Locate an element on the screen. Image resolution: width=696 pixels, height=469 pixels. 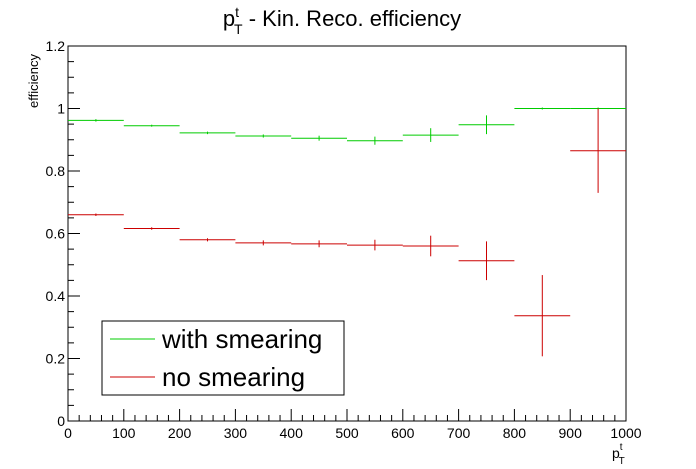
chart-title-main: p is located at coordinates (229, 18).